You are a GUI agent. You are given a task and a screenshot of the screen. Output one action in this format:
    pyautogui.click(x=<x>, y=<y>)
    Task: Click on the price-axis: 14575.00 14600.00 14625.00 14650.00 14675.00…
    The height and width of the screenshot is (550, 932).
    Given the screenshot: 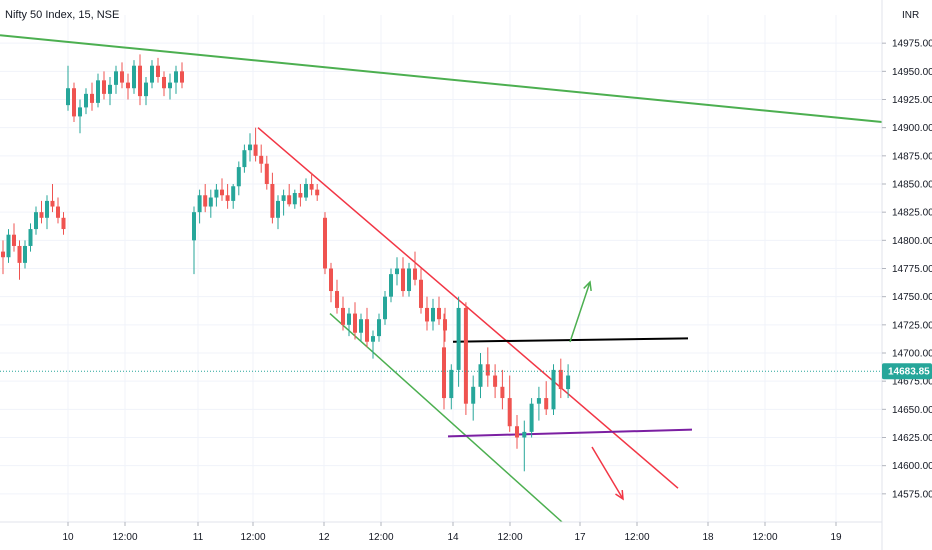 What is the action you would take?
    pyautogui.click(x=907, y=270)
    